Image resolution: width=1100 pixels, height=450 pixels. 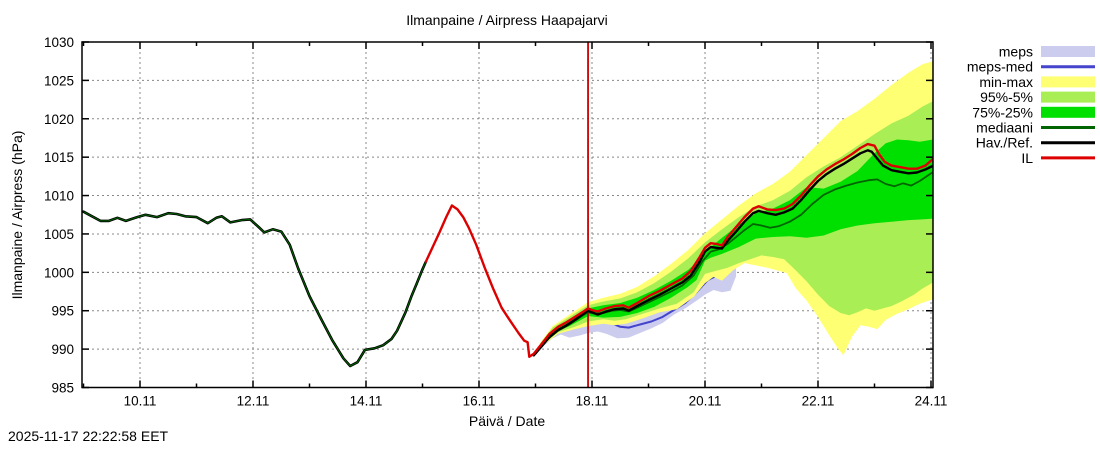 I want to click on x-tick-label: 20.11, so click(x=705, y=401).